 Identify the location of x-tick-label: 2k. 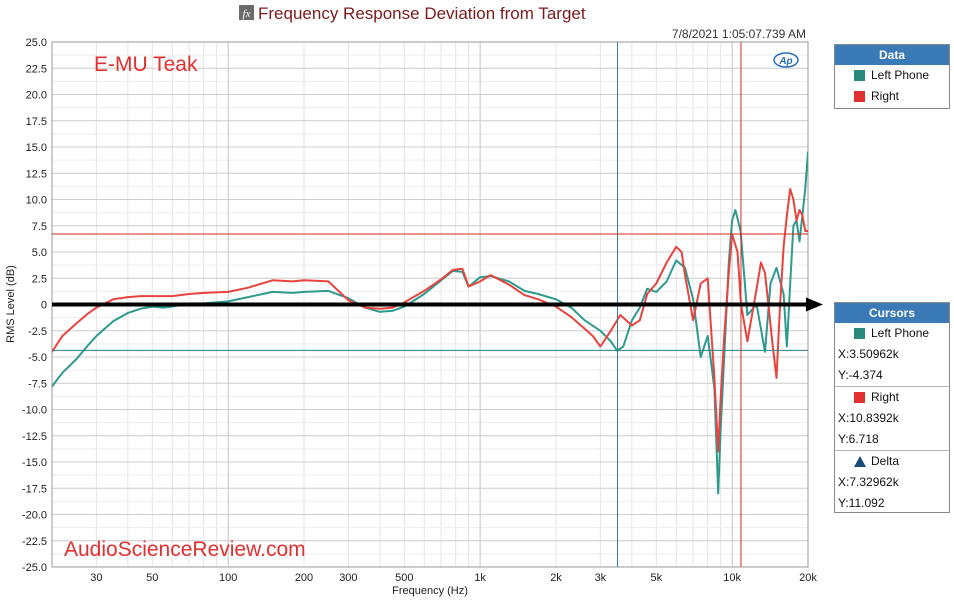
(556, 578).